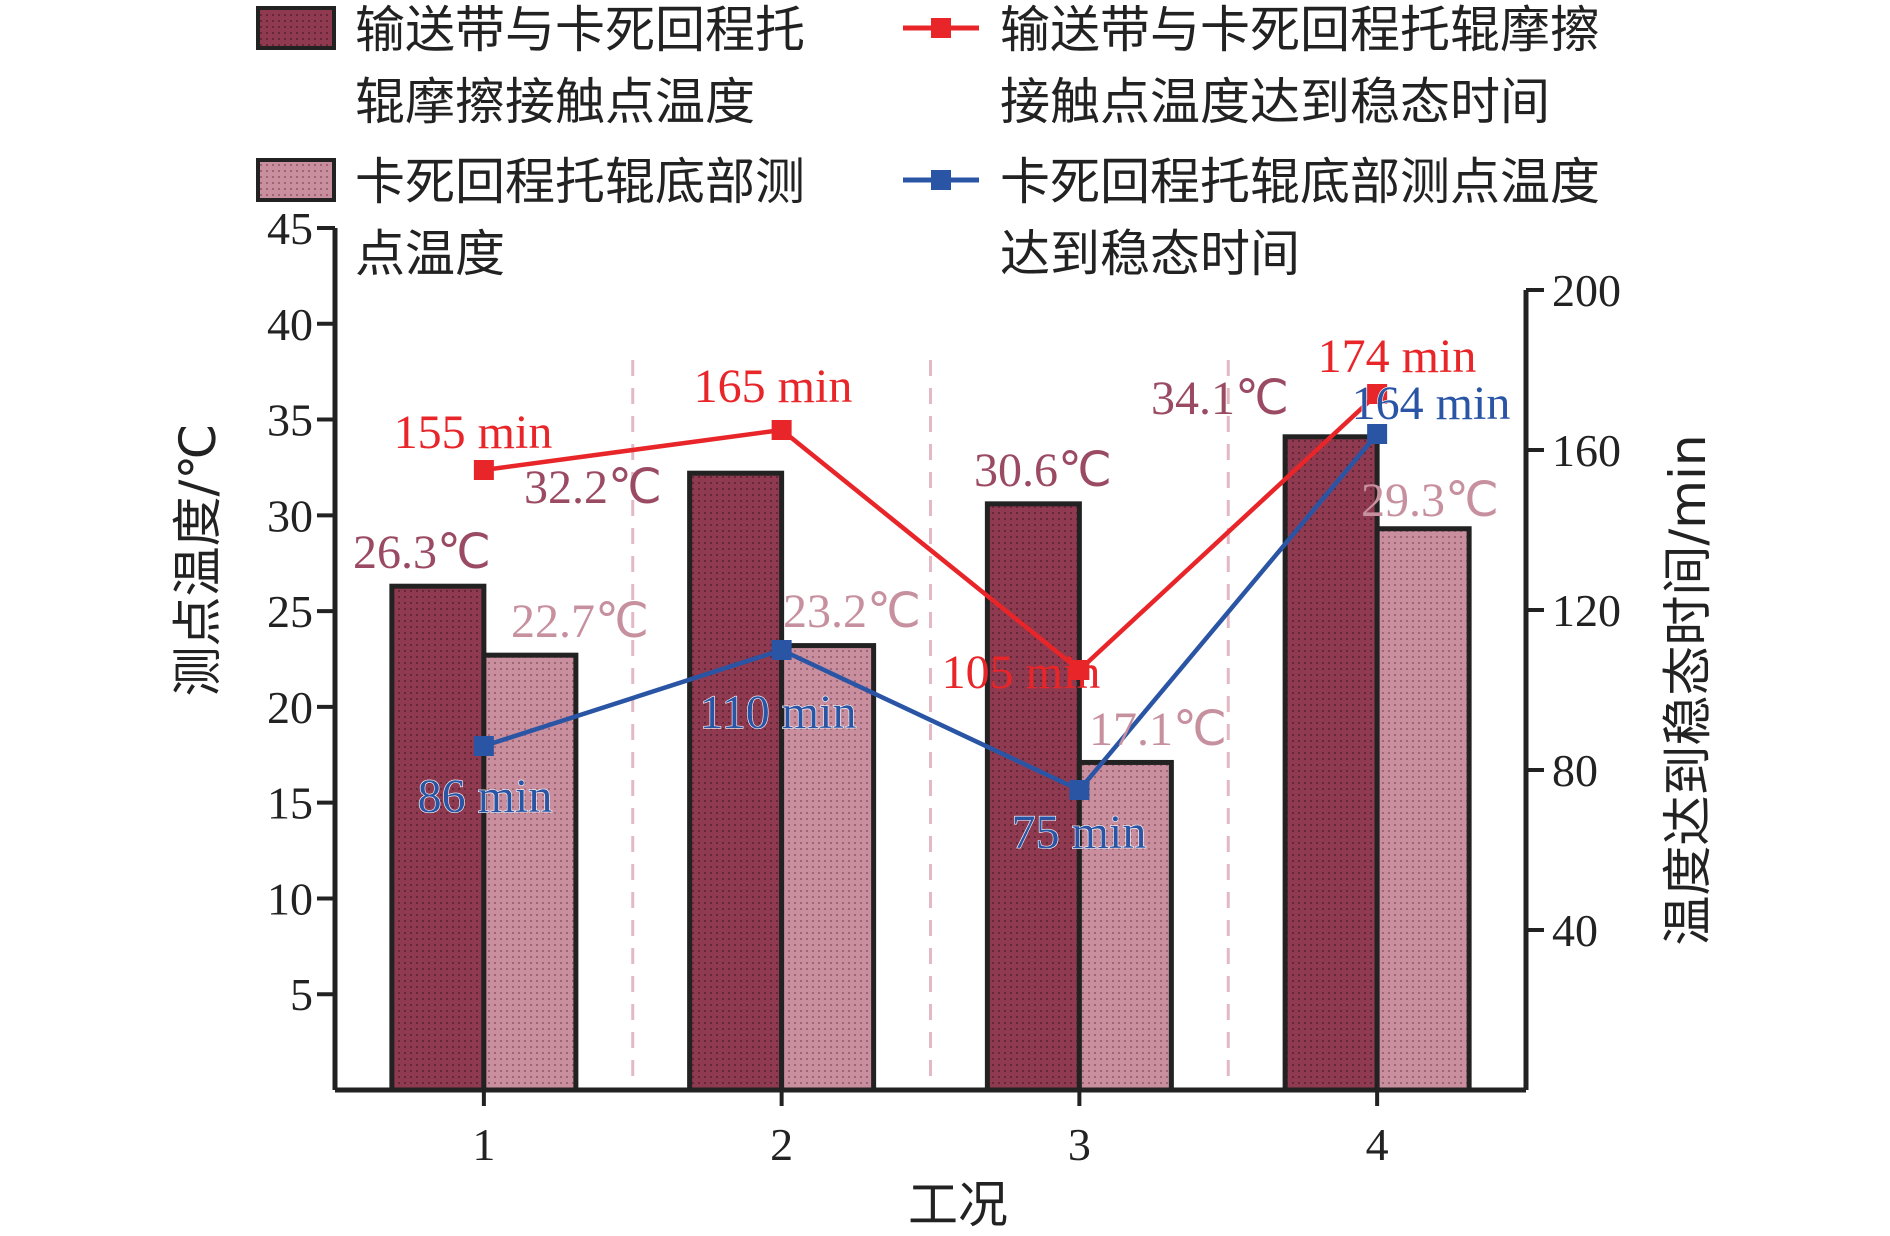 This screenshot has height=1236, width=1890. What do you see at coordinates (580, 621) in the screenshot?
I see `bar-value-label: 22.7℃` at bounding box center [580, 621].